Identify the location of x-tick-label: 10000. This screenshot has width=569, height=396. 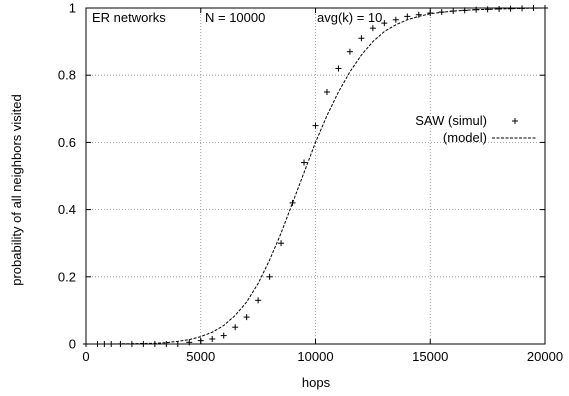
(315, 356).